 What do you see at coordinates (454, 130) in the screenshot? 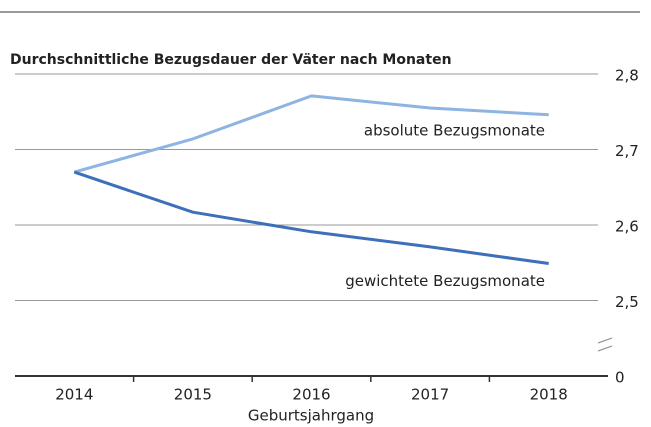
I see `series-label: absolute Bezugsmonate` at bounding box center [454, 130].